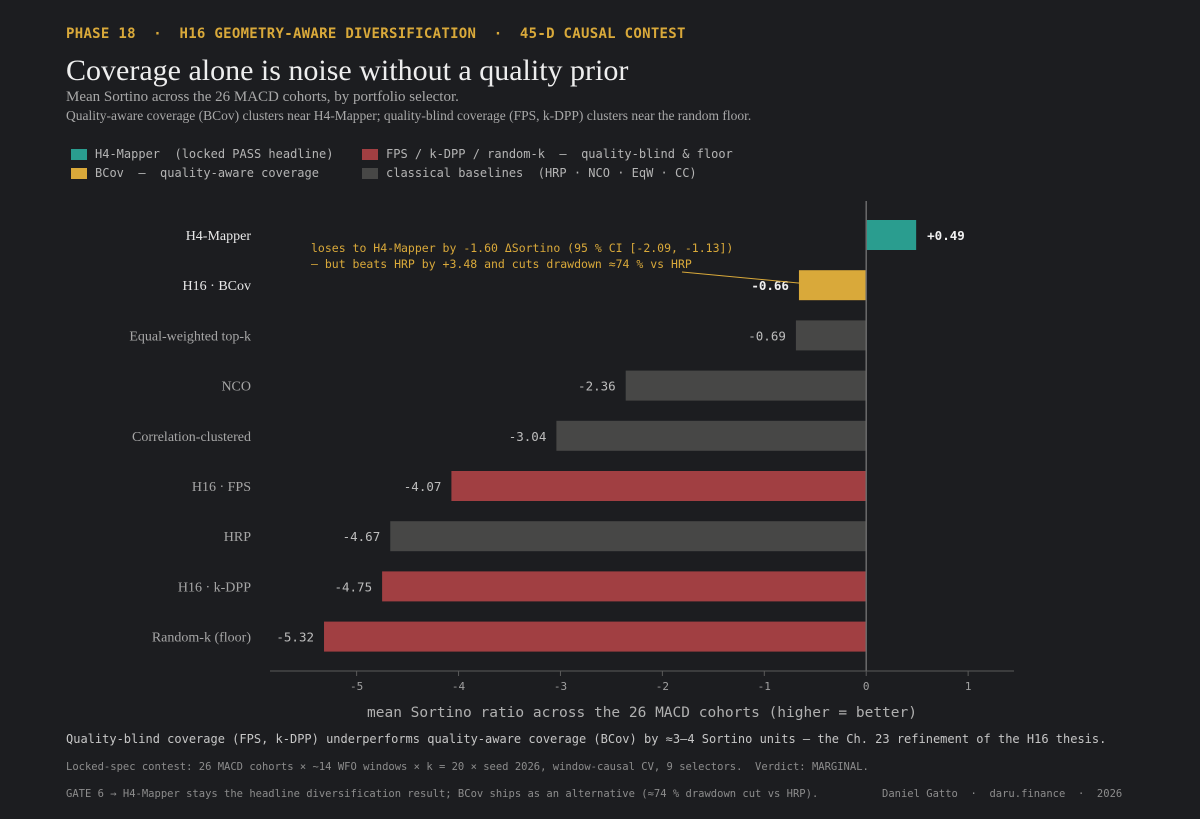  Describe the element at coordinates (237, 537) in the screenshot. I see `category-label-hrp: HRP` at that location.